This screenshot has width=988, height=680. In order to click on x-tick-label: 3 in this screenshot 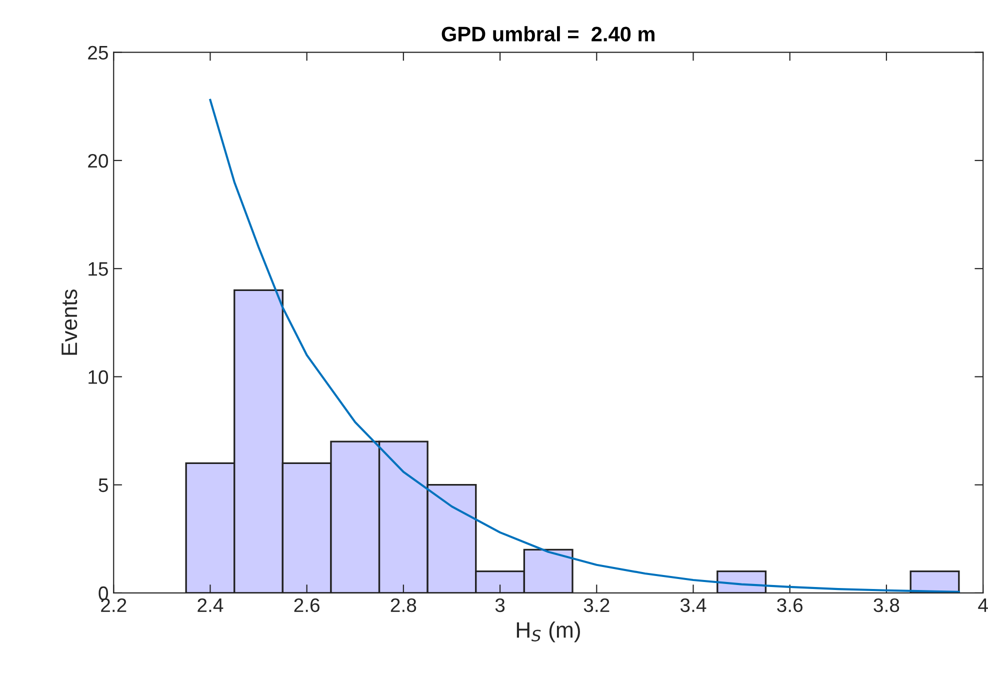, I will do `click(500, 605)`.